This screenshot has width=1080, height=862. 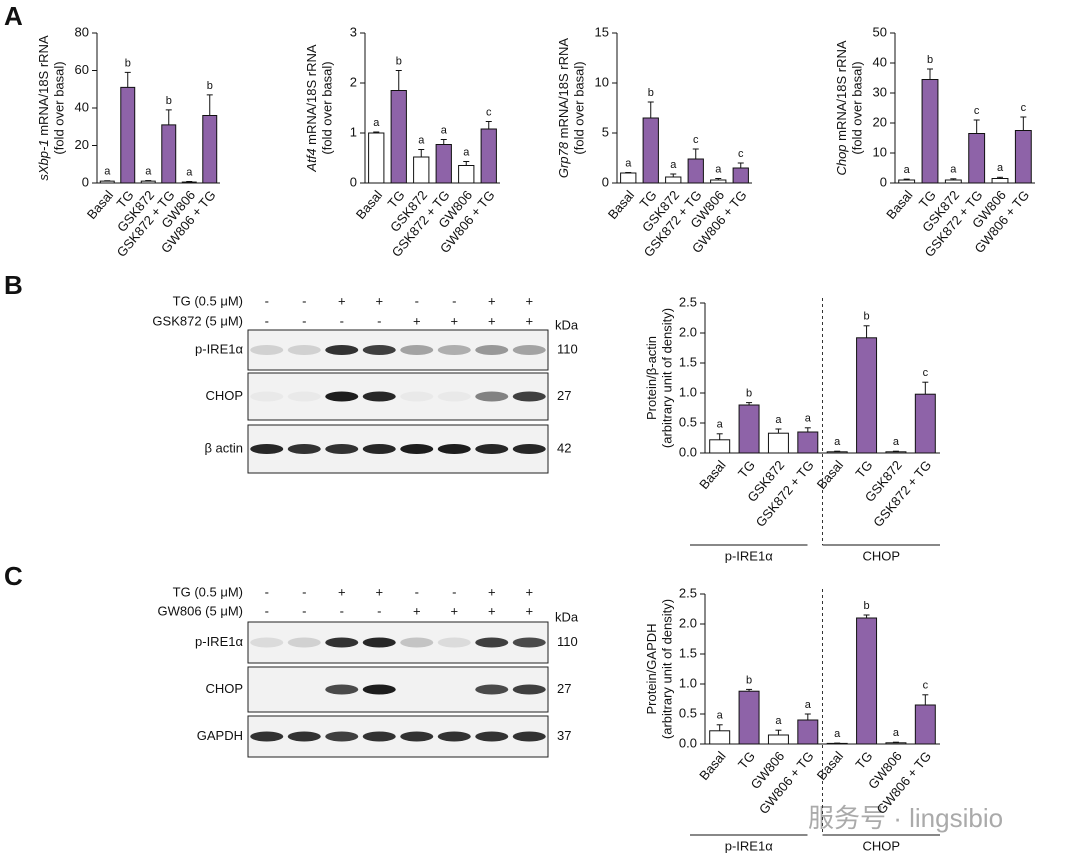 I want to click on y-tick-label: 40, so click(x=880, y=61).